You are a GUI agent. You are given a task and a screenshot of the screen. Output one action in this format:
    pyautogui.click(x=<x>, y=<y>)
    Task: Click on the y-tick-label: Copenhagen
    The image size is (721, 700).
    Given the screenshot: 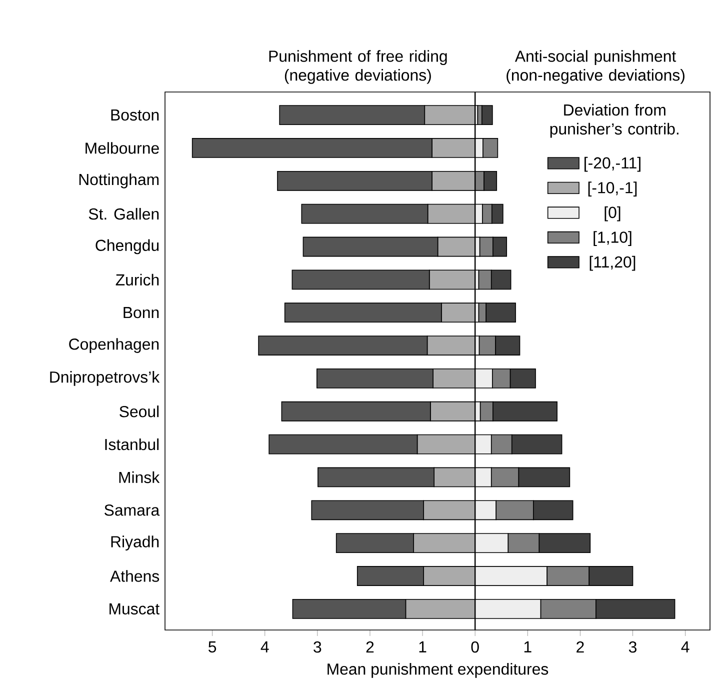 What is the action you would take?
    pyautogui.click(x=114, y=345)
    